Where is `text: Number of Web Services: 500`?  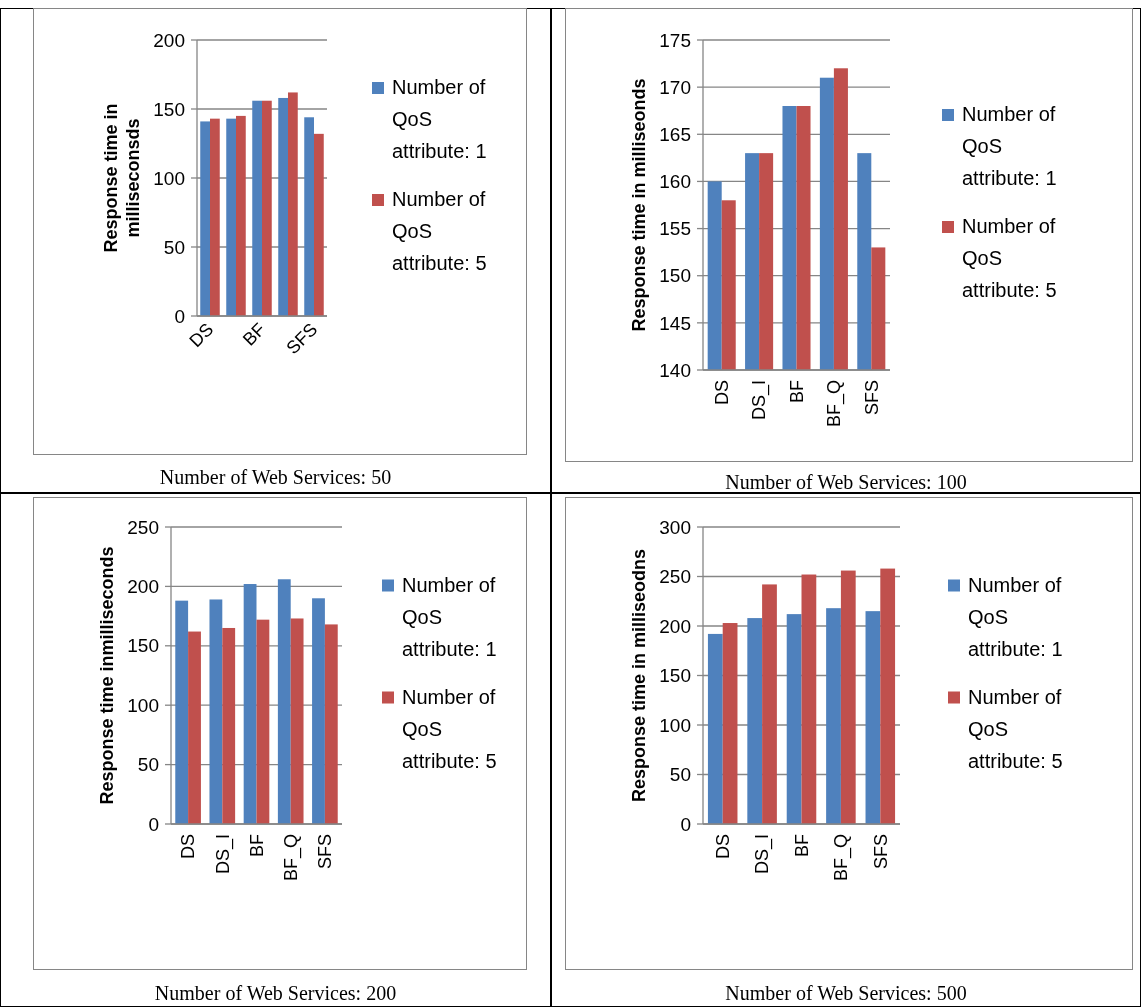
text: Number of Web Services: 500 is located at coordinates (846, 993).